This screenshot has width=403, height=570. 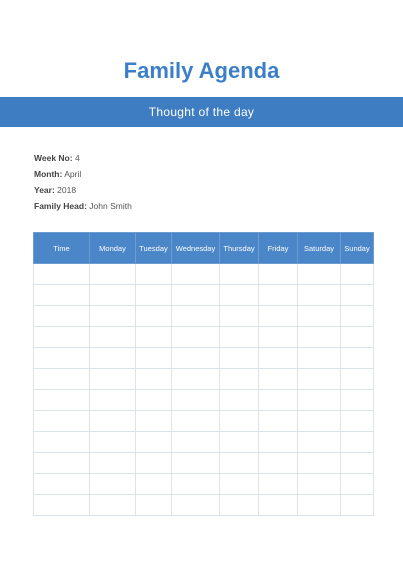 What do you see at coordinates (110, 206) in the screenshot?
I see `family-head-value: John Smith` at bounding box center [110, 206].